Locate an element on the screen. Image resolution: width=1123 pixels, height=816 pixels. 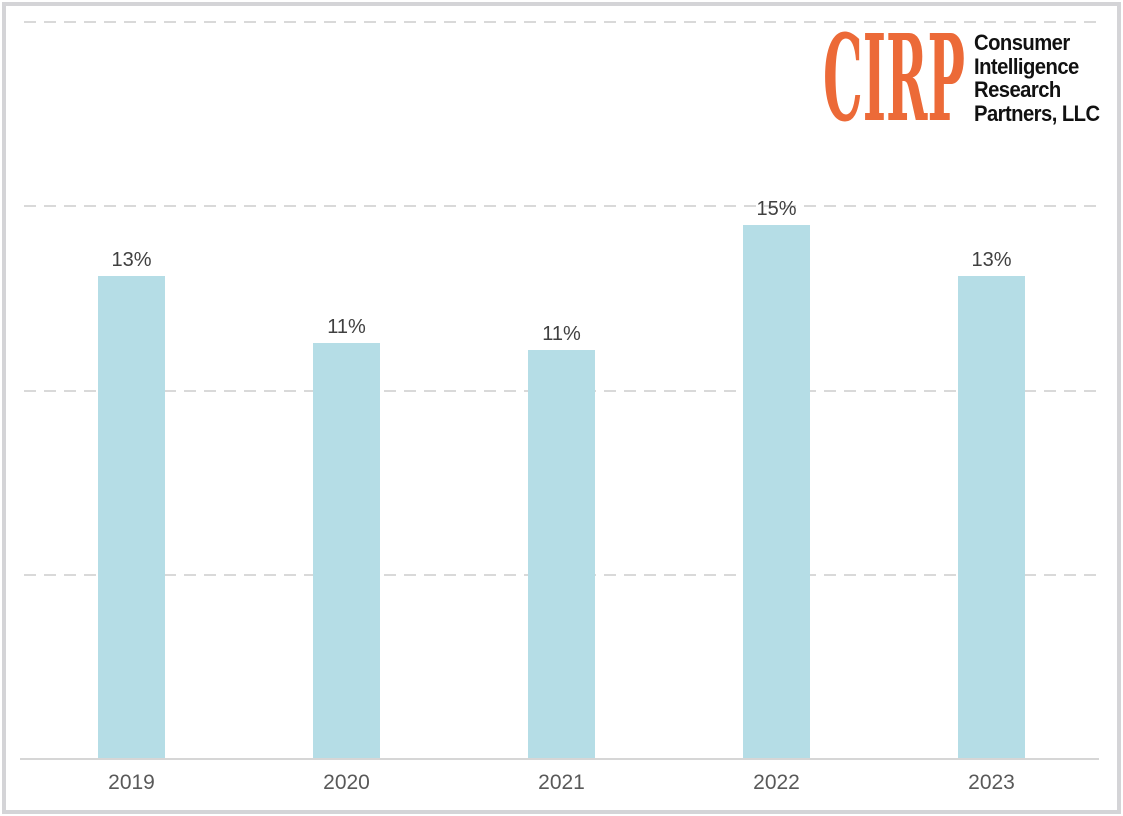
x-axis-label-2021: 2021 is located at coordinates (561, 782).